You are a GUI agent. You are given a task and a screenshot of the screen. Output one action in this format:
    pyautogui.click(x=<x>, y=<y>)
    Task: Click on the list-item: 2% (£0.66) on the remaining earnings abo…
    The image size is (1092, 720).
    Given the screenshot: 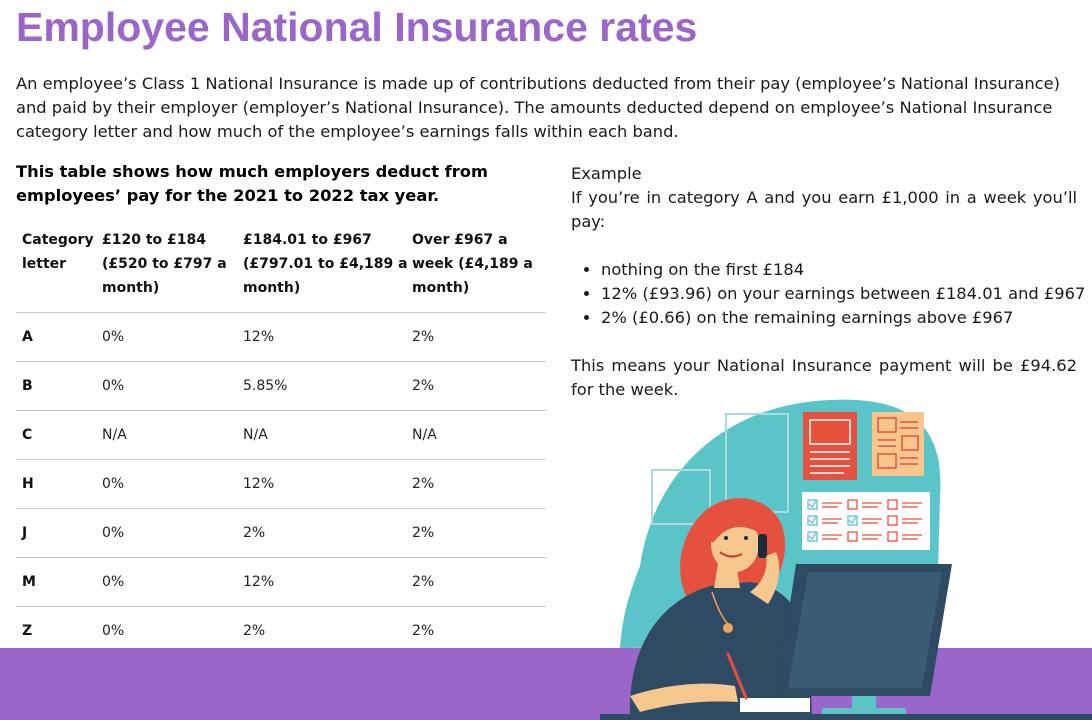 What is the action you would take?
    pyautogui.click(x=839, y=318)
    